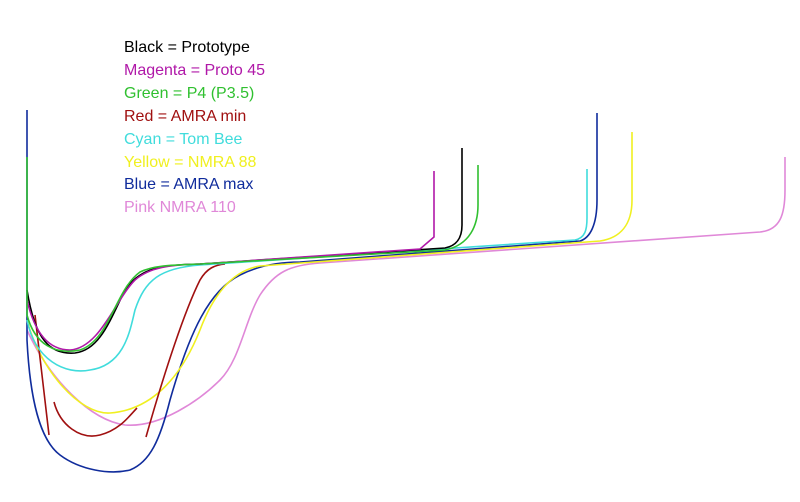  What do you see at coordinates (183, 139) in the screenshot?
I see `legend-item: Cyan = Tom Bee` at bounding box center [183, 139].